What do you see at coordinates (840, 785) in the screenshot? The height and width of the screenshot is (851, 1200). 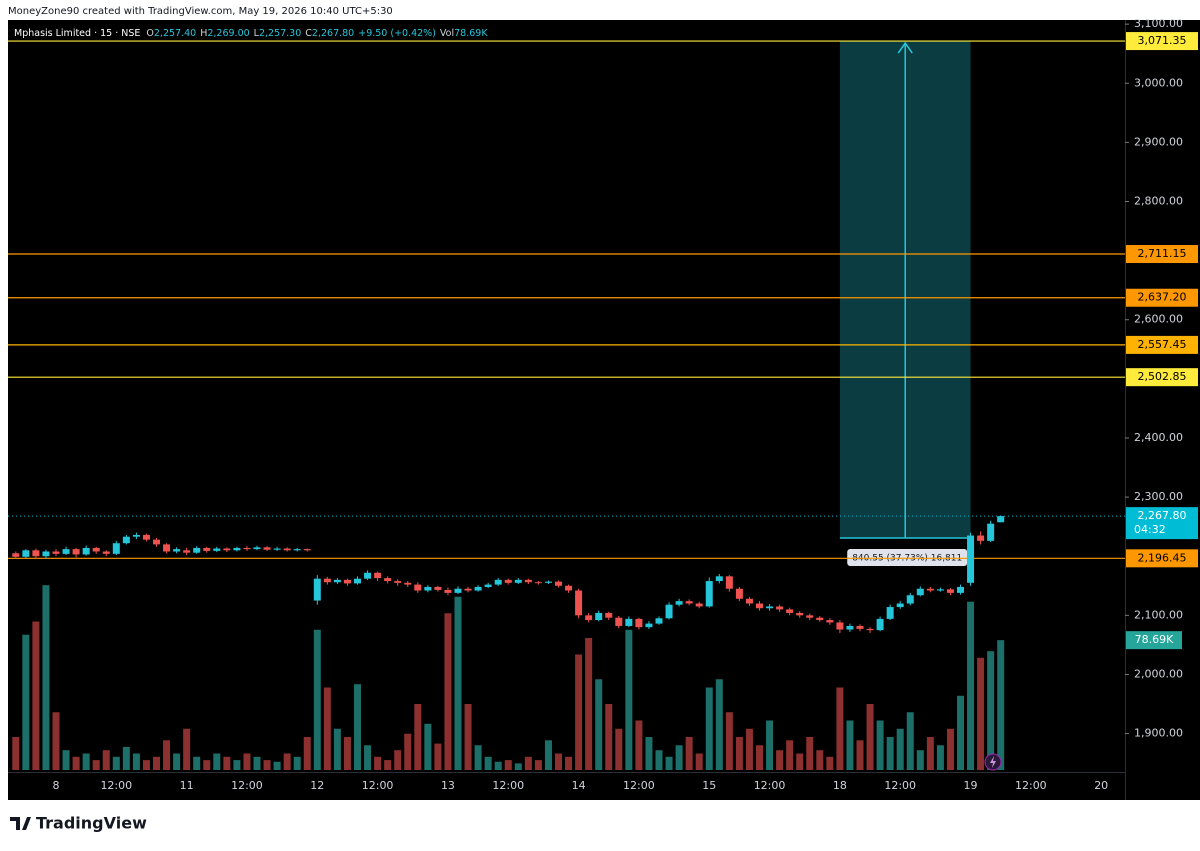 I see `x-tick-label: 18` at bounding box center [840, 785].